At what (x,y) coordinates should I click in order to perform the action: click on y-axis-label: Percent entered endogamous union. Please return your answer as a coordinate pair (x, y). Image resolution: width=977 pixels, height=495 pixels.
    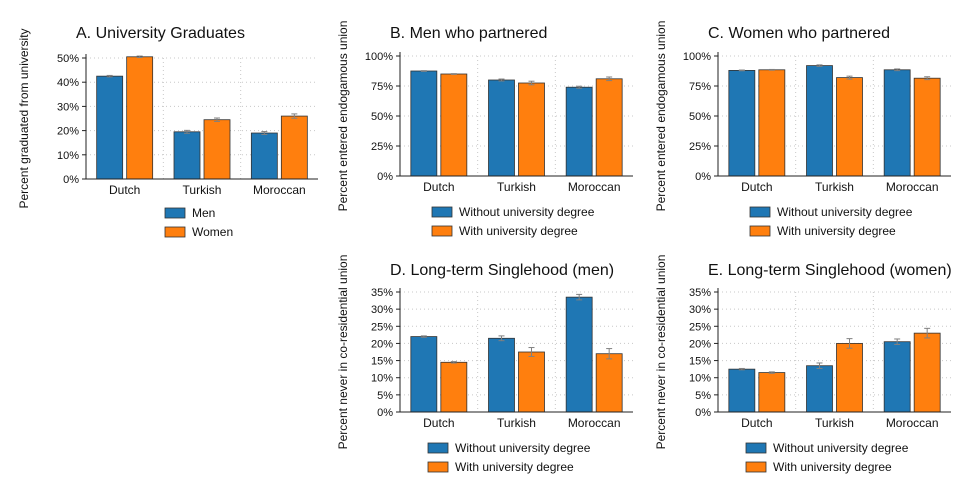
    Looking at the image, I should click on (661, 116).